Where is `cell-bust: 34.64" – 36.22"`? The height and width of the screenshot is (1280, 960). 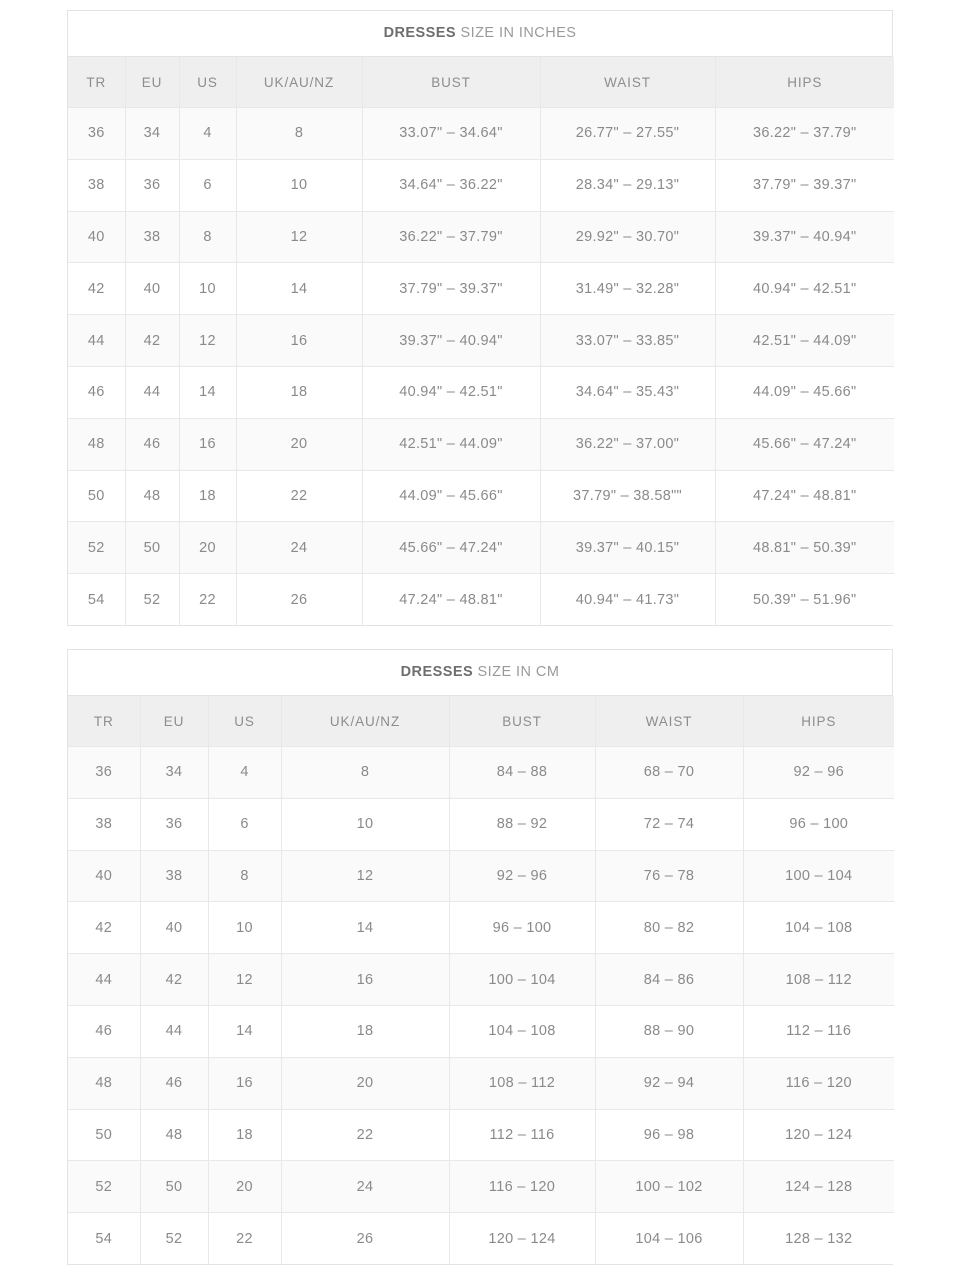
cell-bust: 34.64" – 36.22" is located at coordinates (451, 185).